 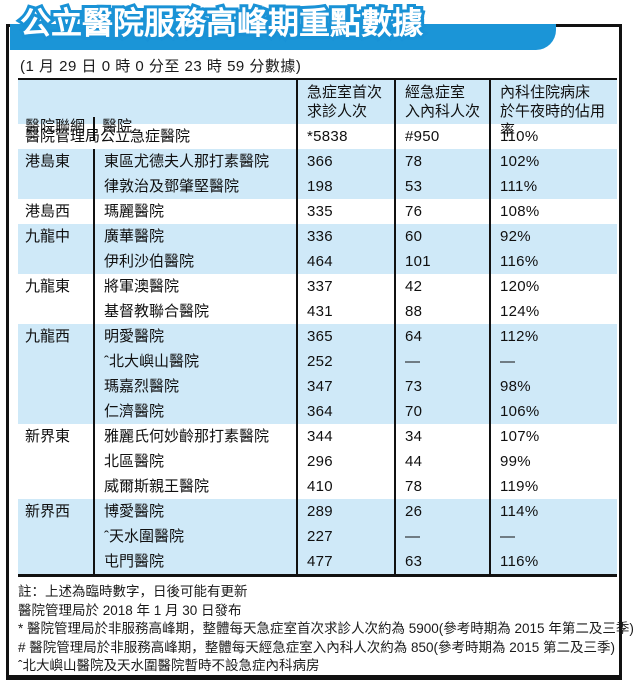 What do you see at coordinates (441, 311) in the screenshot?
I see `med-adm-value: 88` at bounding box center [441, 311].